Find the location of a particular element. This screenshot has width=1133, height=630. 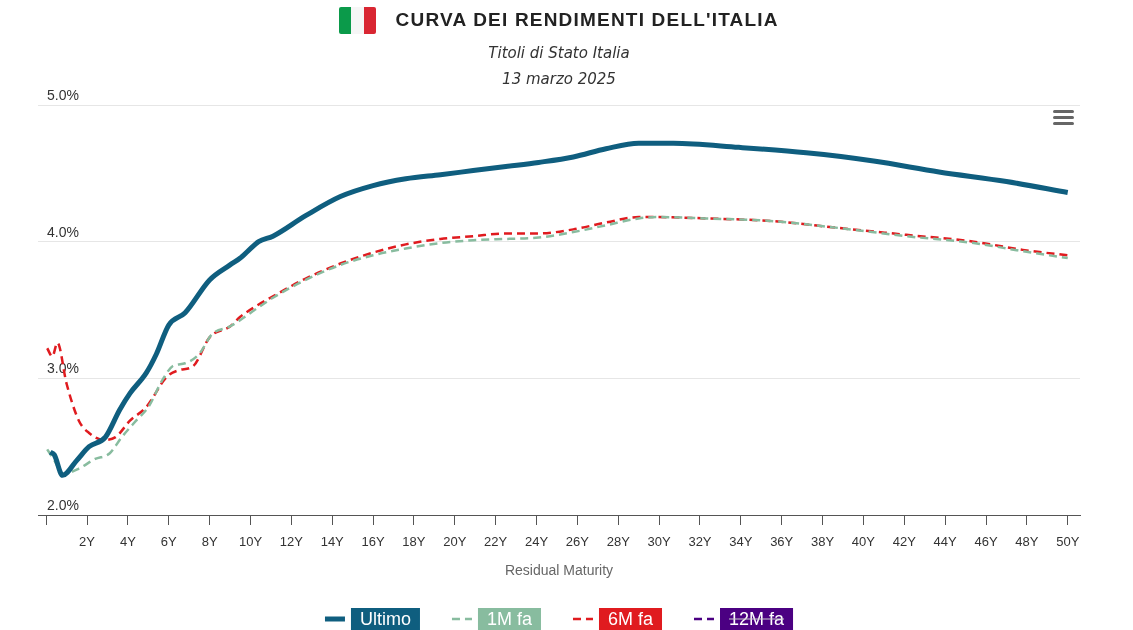

x-tick-label: 16Y is located at coordinates (373, 542).